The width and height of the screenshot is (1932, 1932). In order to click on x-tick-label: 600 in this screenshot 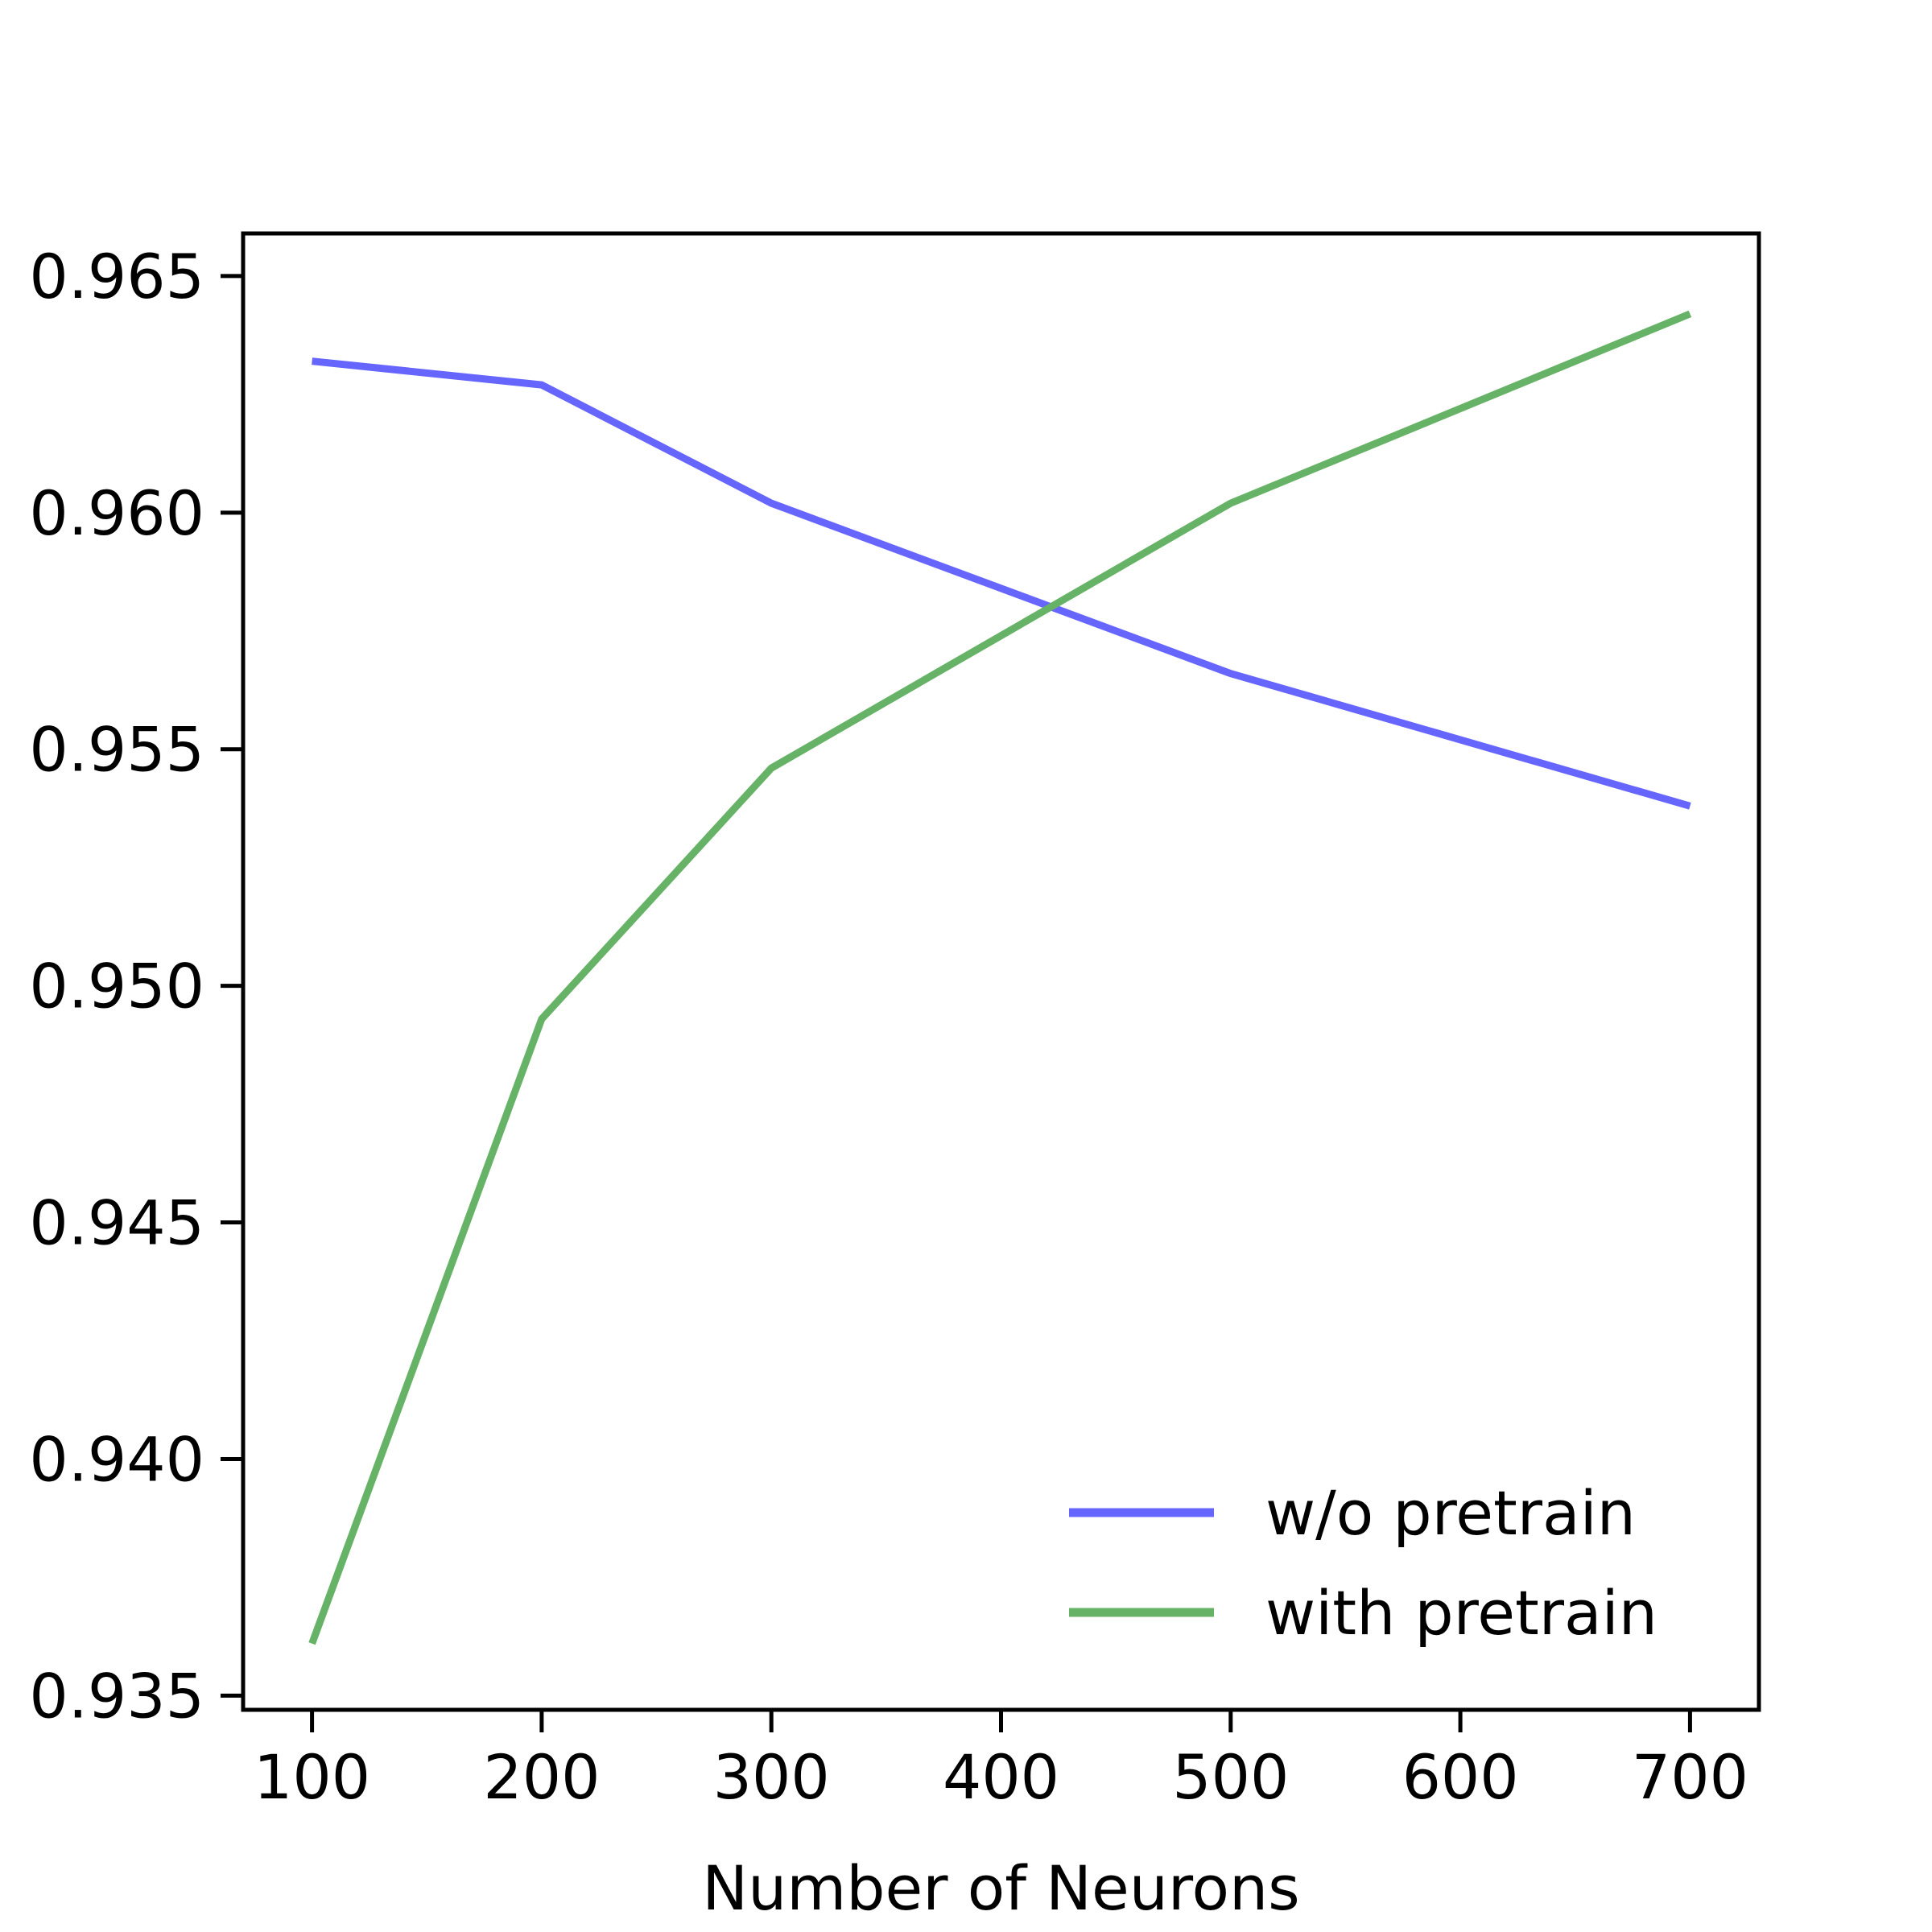, I will do `click(1460, 1777)`.